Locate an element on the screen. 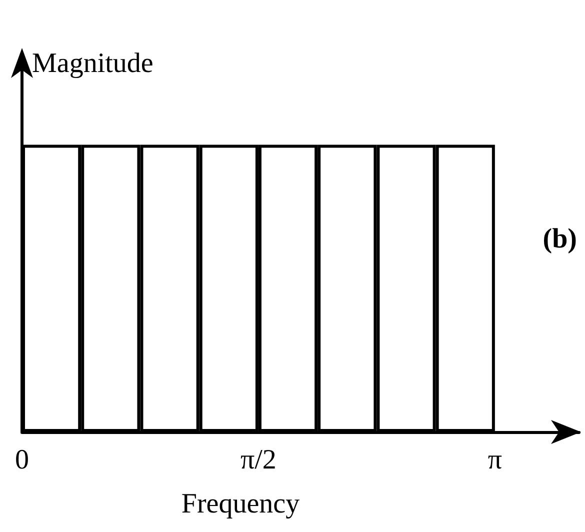 This screenshot has width=585, height=532. x-axis-title: Frequency is located at coordinates (240, 504).